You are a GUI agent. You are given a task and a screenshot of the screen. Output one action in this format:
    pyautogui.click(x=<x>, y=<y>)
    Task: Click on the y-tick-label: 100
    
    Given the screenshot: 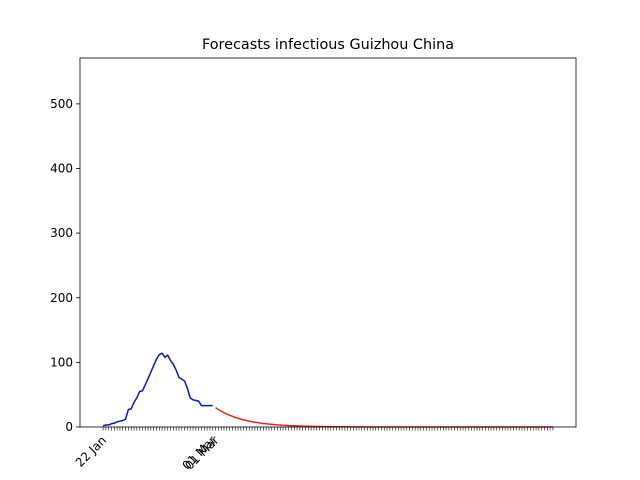 What is the action you would take?
    pyautogui.click(x=61, y=362)
    